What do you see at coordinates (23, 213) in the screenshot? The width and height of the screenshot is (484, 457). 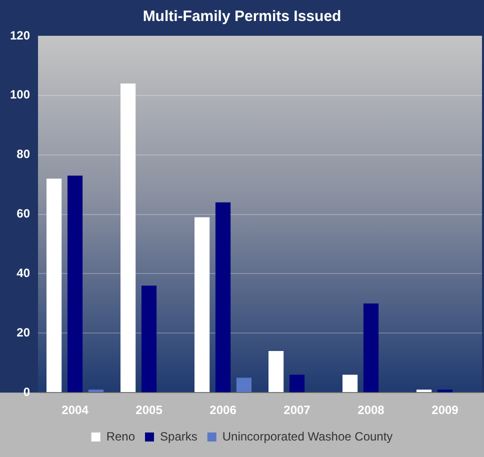 I see `y-tick-label: 60` at bounding box center [23, 213].